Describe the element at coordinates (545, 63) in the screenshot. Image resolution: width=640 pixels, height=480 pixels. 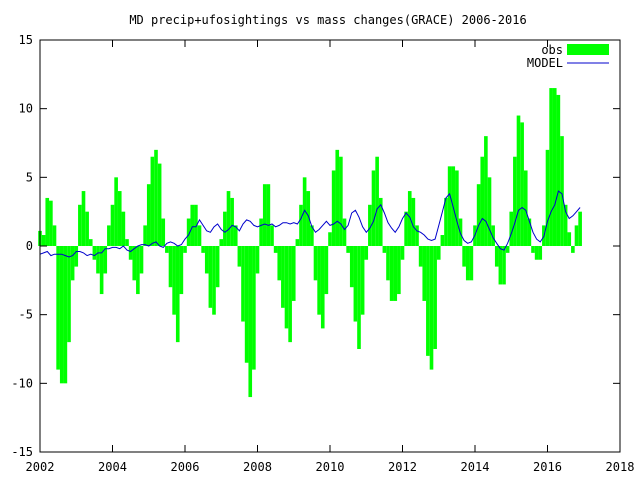
I see `legend-model-label: MODEL` at that location.